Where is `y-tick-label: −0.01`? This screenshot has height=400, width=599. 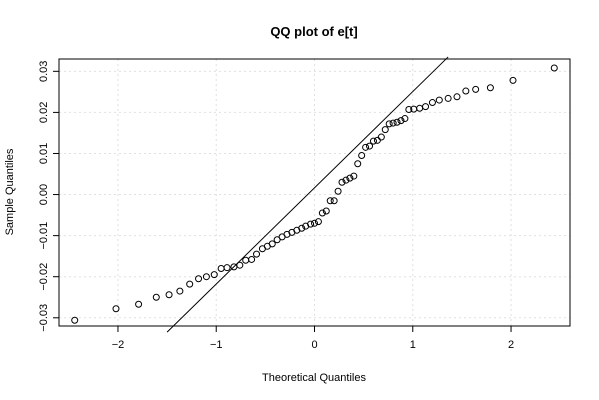
y-tick-label: −0.01 is located at coordinates (44, 236).